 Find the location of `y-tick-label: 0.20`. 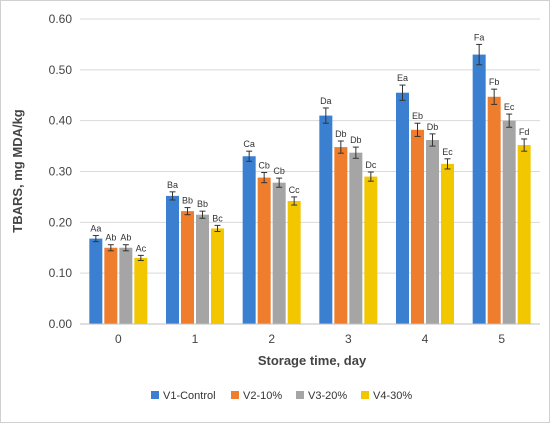

y-tick-label: 0.20 is located at coordinates (61, 222).